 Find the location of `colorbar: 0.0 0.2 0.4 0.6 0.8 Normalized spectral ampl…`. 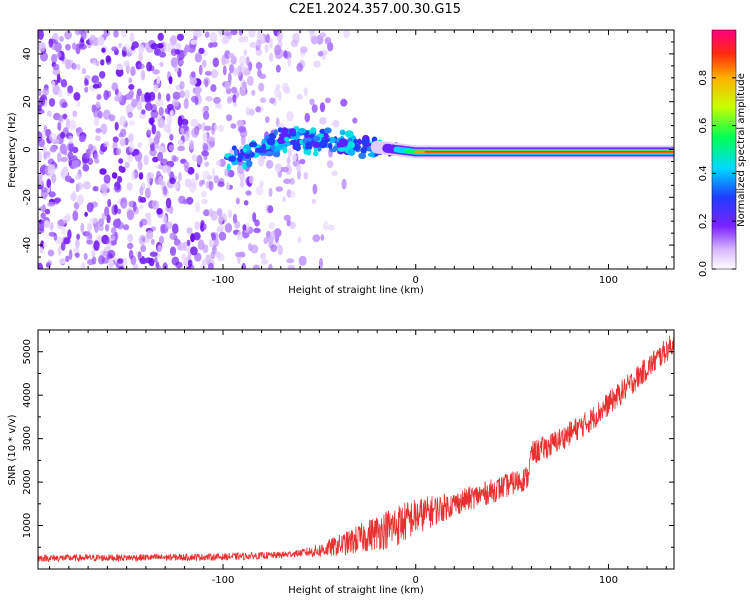

colorbar: 0.0 0.2 0.4 0.6 0.8 Normalized spectral ampl… is located at coordinates (722, 153).